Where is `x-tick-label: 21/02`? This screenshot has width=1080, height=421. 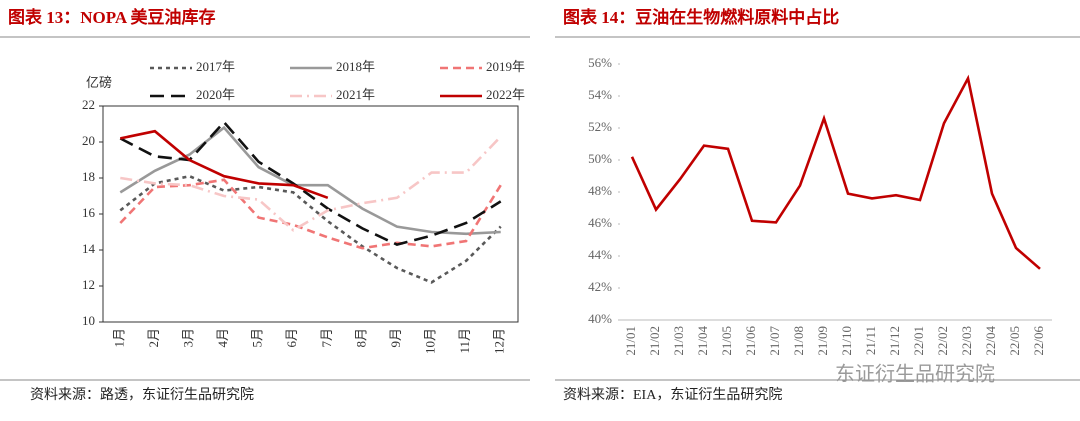 x-tick-label: 21/02 is located at coordinates (654, 341).